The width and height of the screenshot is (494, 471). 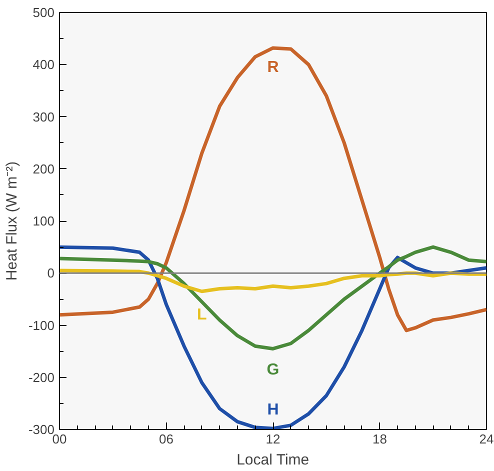 I want to click on series-label: R, so click(x=273, y=67).